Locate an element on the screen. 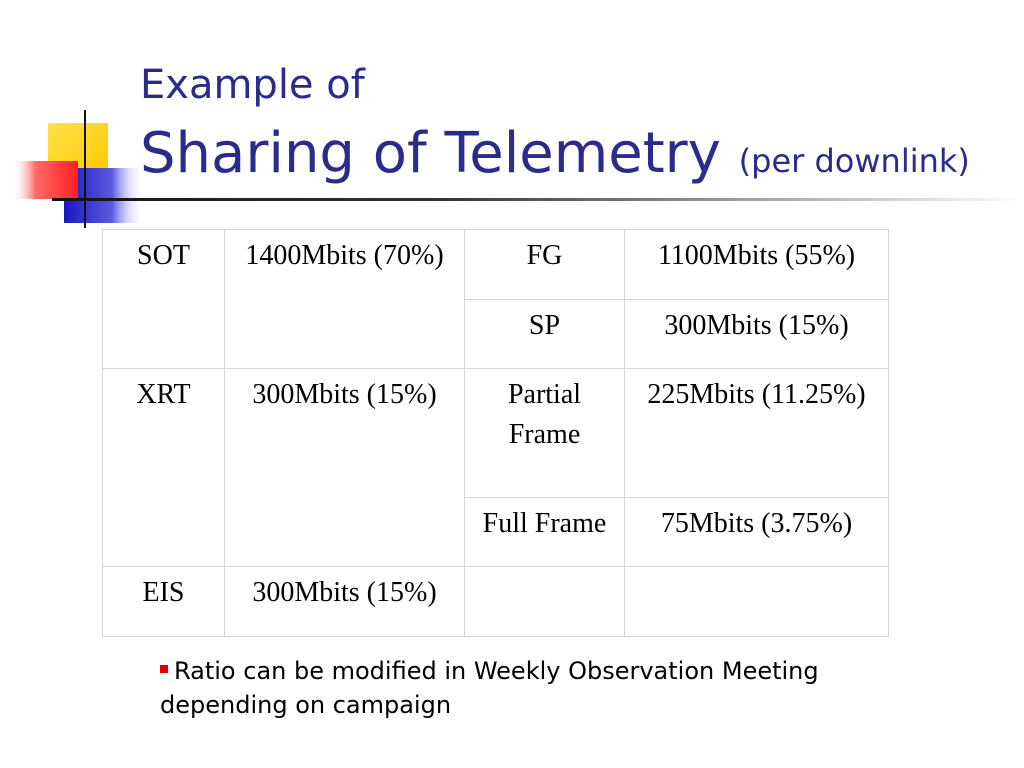  title-main: Sharing of Telemetry is located at coordinates (430, 153).